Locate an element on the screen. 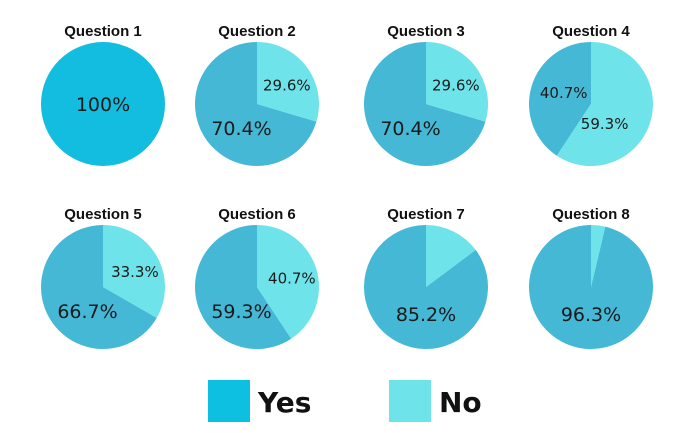 The image size is (684, 433). slice-label-no: 40.7% is located at coordinates (292, 279).